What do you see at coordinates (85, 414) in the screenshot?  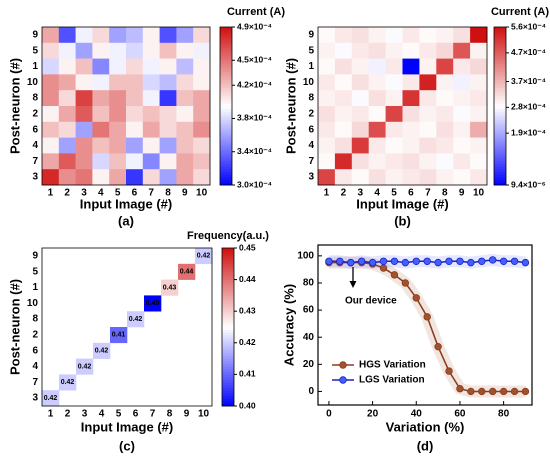 I see `x-tick-label: 3` at bounding box center [85, 414].